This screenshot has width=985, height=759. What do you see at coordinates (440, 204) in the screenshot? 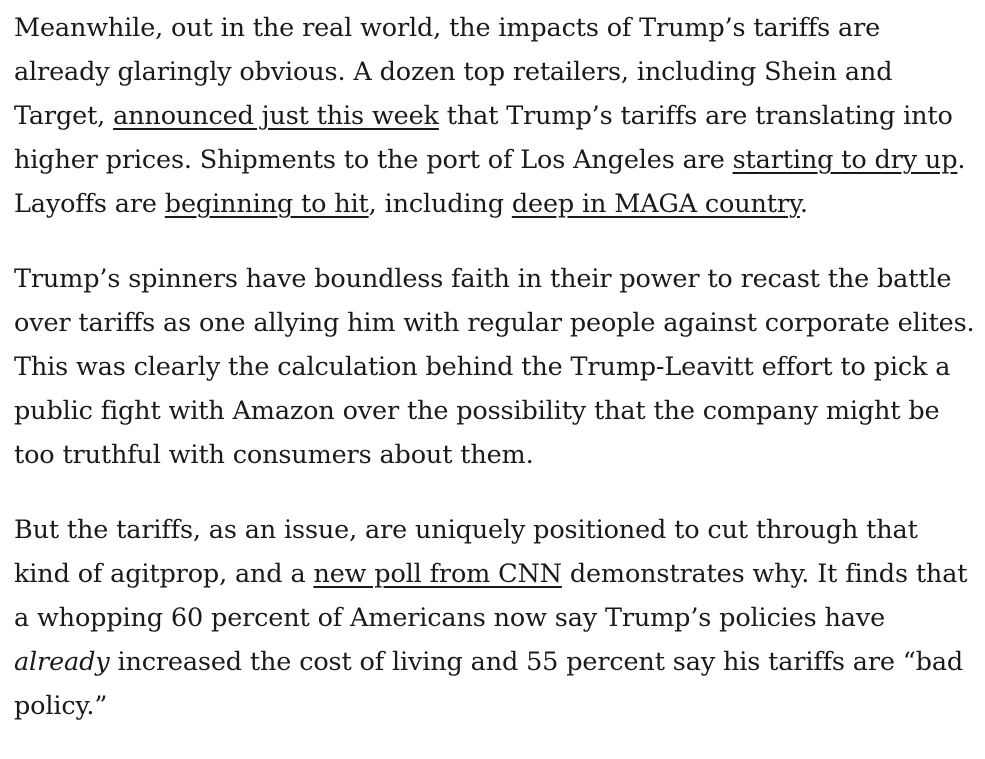
I see `paragraph-text: , including` at bounding box center [440, 204].